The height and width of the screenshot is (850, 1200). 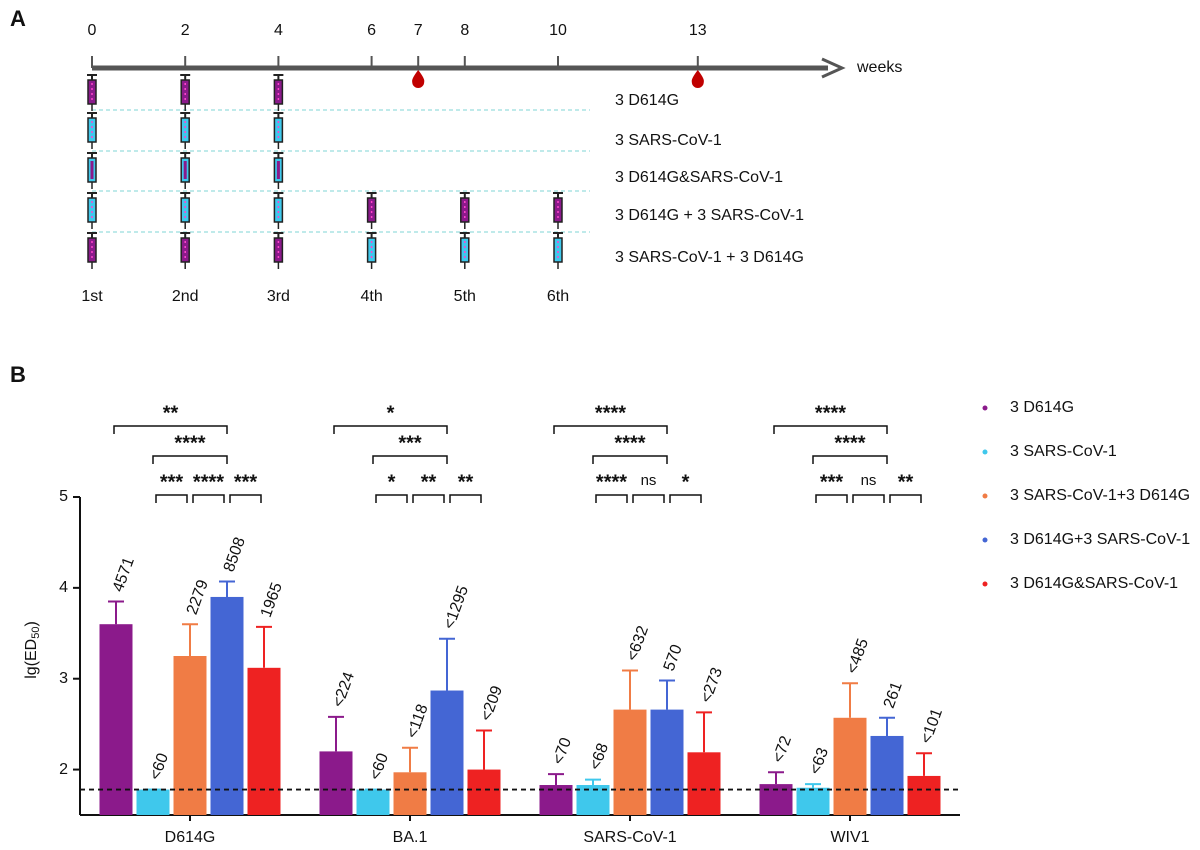 What do you see at coordinates (819, 761) in the screenshot?
I see `value-label: <63` at bounding box center [819, 761].